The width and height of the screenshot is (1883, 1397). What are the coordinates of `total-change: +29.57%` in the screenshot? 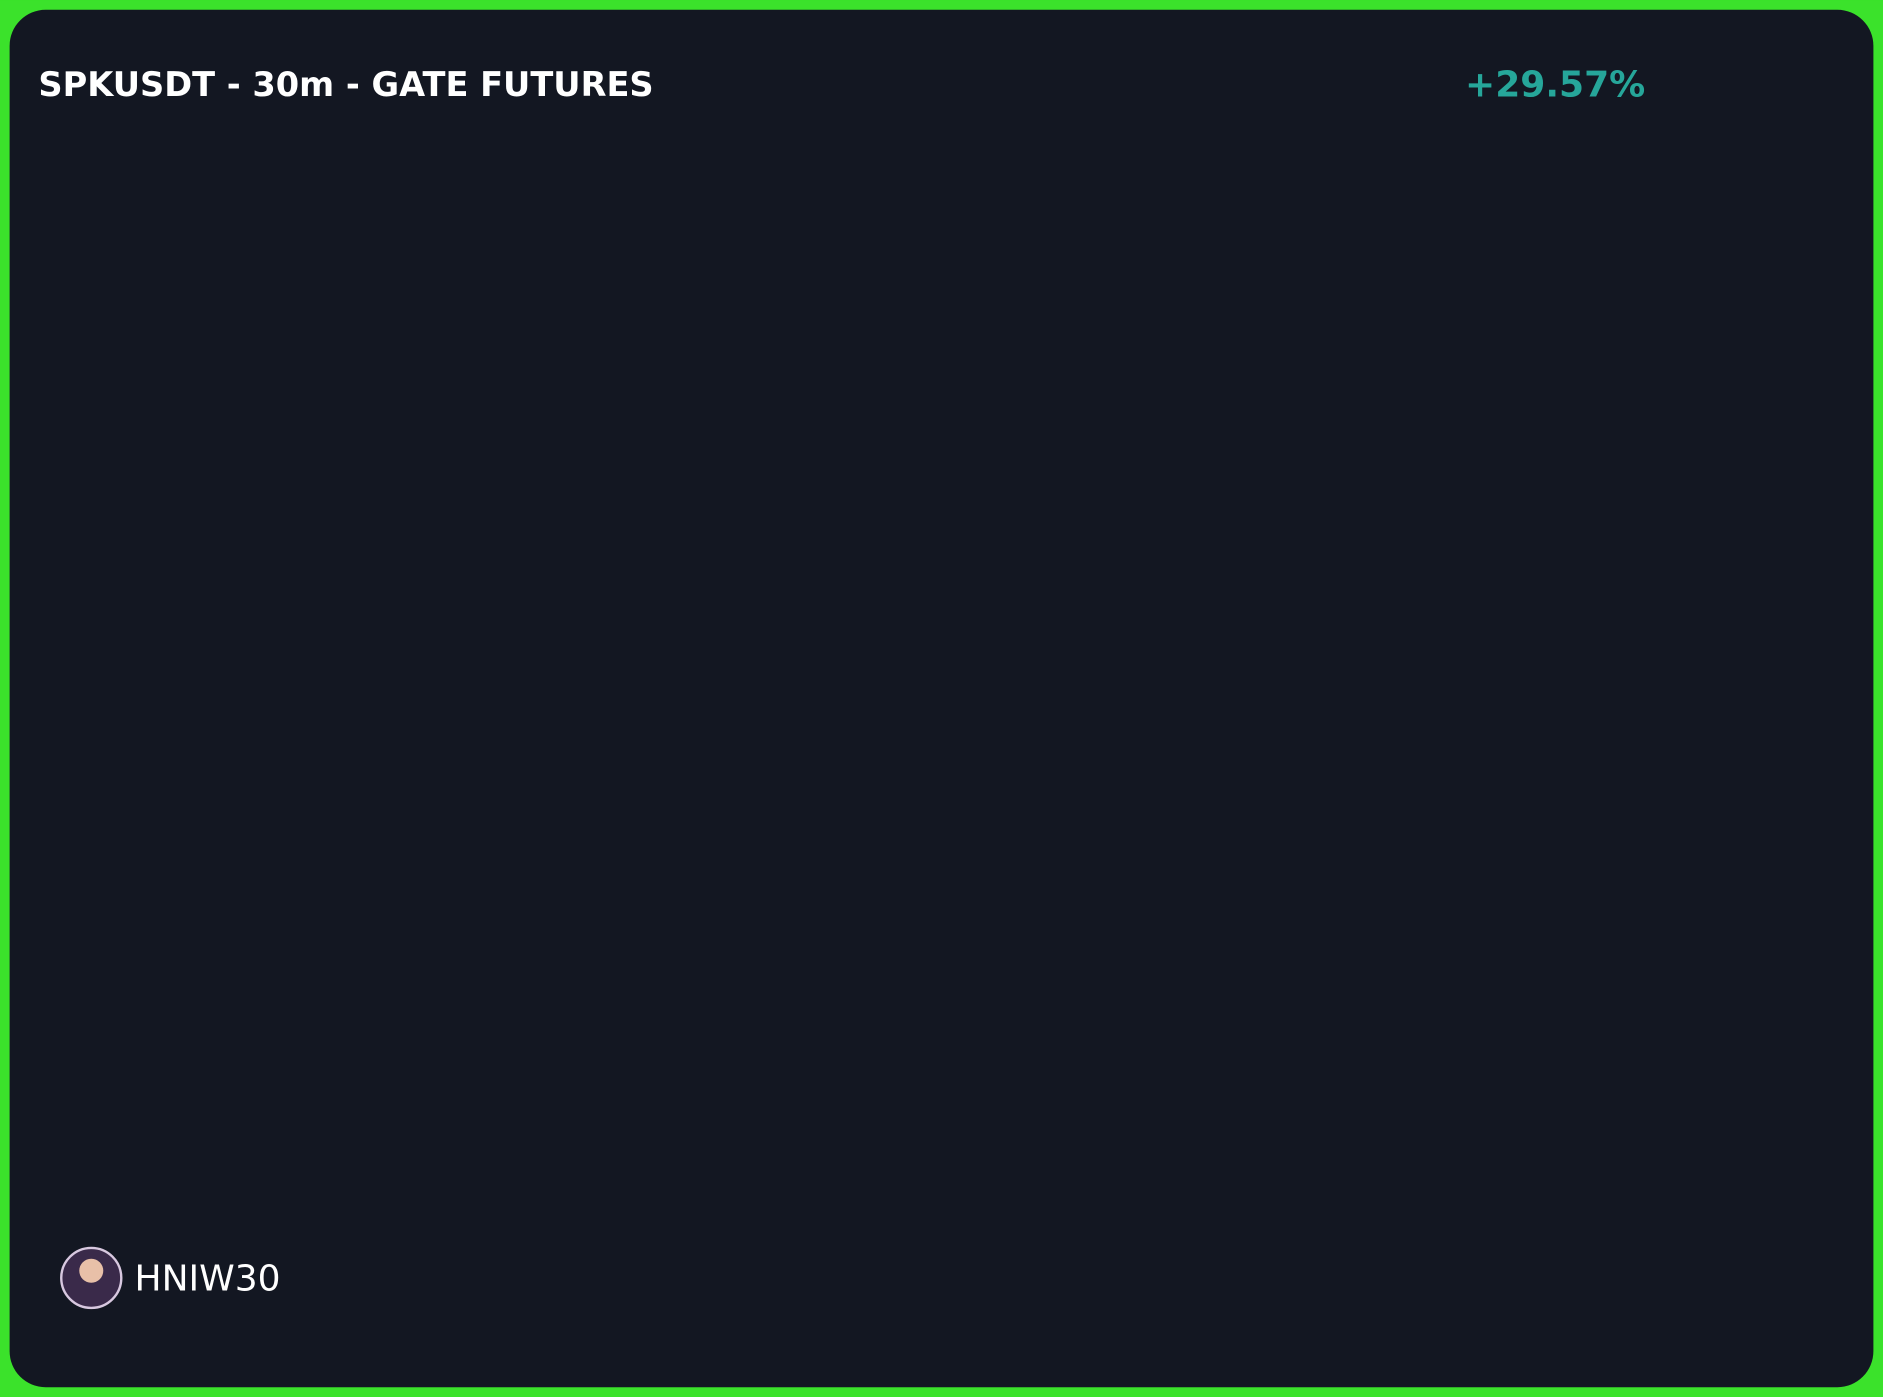 It's located at (1555, 85).